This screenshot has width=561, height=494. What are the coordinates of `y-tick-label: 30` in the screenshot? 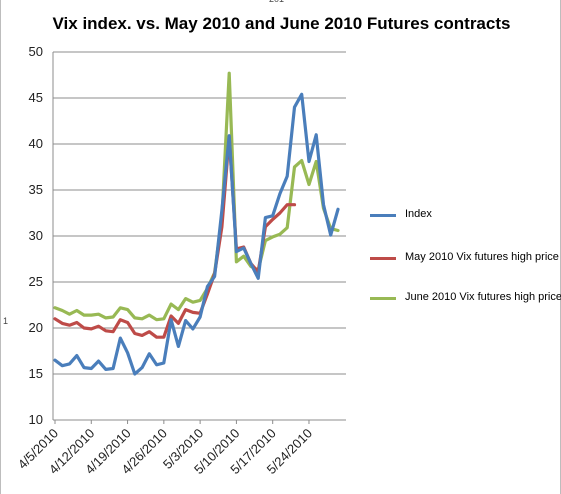 It's located at (36, 235).